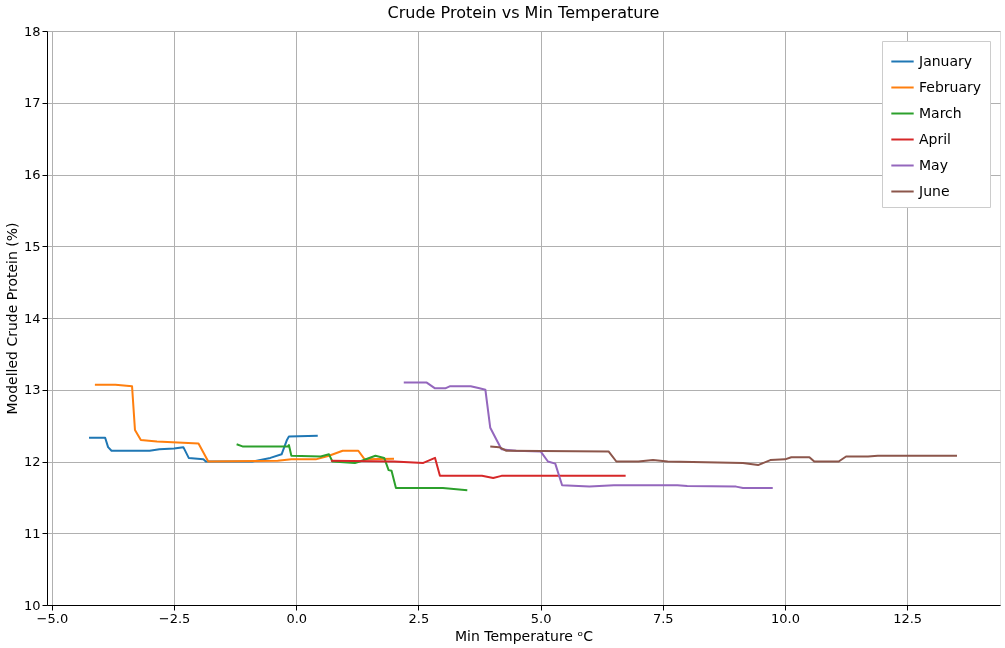 The height and width of the screenshot is (648, 1005). What do you see at coordinates (32, 246) in the screenshot?
I see `y-tick-label: 15` at bounding box center [32, 246].